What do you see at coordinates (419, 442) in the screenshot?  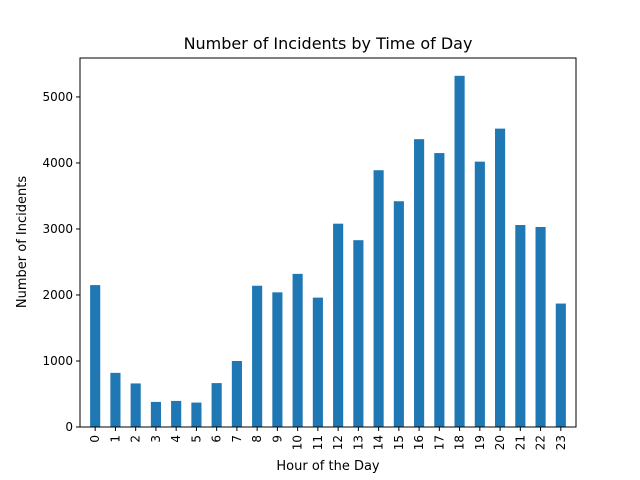 I see `x-tick-label-16: 16` at bounding box center [419, 442].